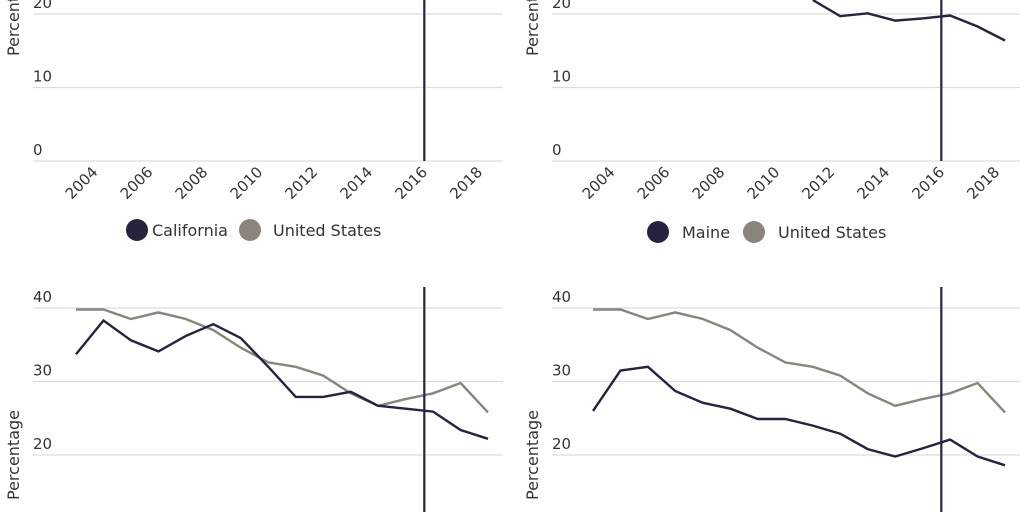 This screenshot has height=512, width=1024. I want to click on legend-label: California, so click(190, 230).